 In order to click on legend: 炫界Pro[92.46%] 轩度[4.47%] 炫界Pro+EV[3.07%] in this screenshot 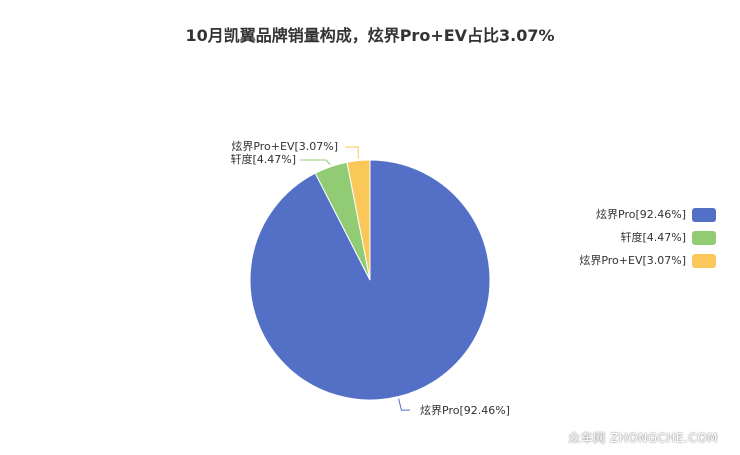, I will do `click(647, 237)`.